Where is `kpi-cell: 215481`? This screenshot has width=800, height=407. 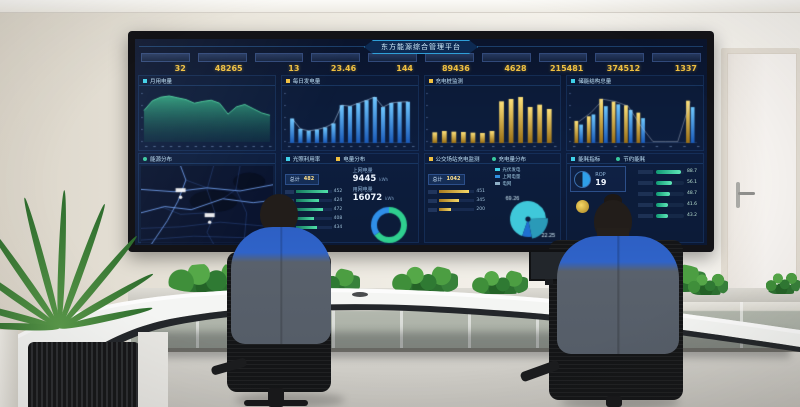 kpi-cell: 215481 is located at coordinates (563, 64).